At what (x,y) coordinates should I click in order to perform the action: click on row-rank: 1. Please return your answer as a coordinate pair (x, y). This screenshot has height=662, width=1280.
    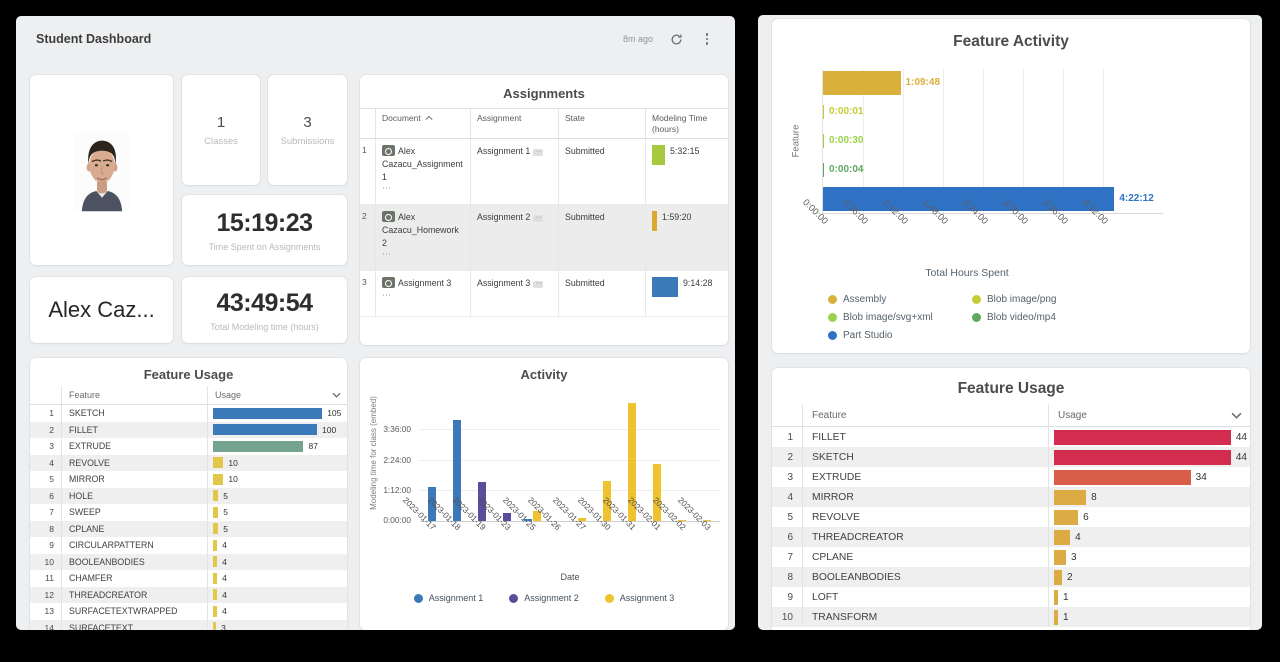
    Looking at the image, I should click on (51, 413).